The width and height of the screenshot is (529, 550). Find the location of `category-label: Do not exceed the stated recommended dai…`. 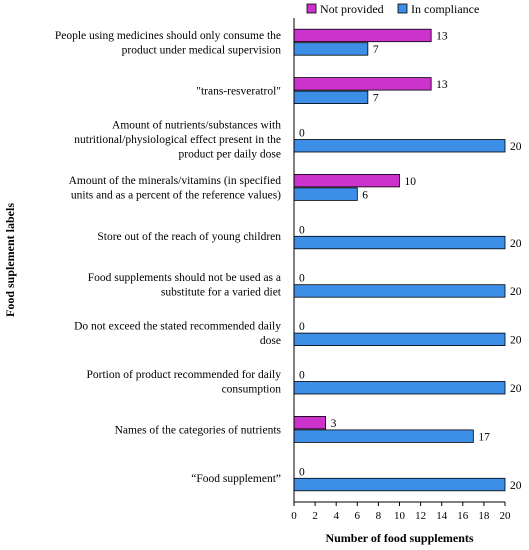

category-label: Do not exceed the stated recommended dai… is located at coordinates (177, 333).